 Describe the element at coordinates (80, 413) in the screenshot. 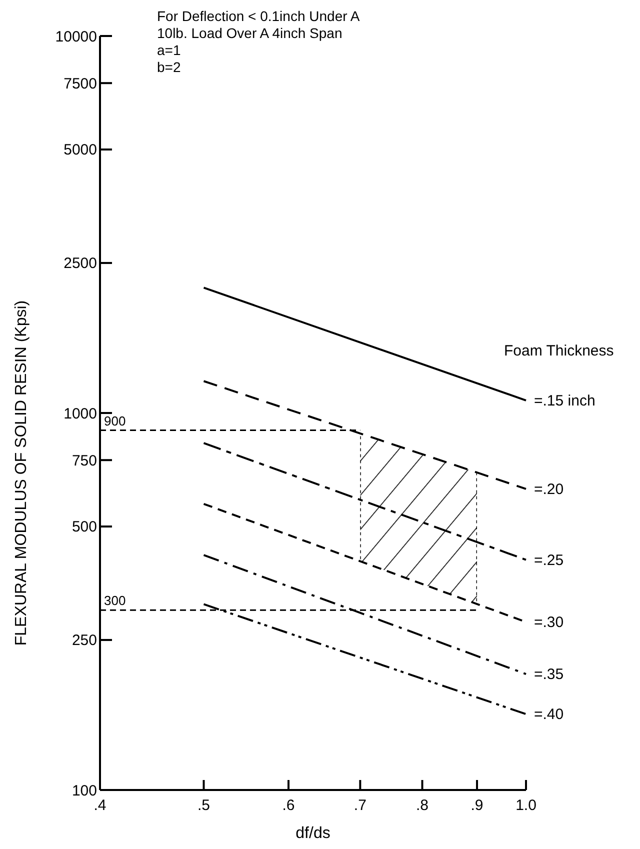

I see `y-tick-label: 1000` at that location.